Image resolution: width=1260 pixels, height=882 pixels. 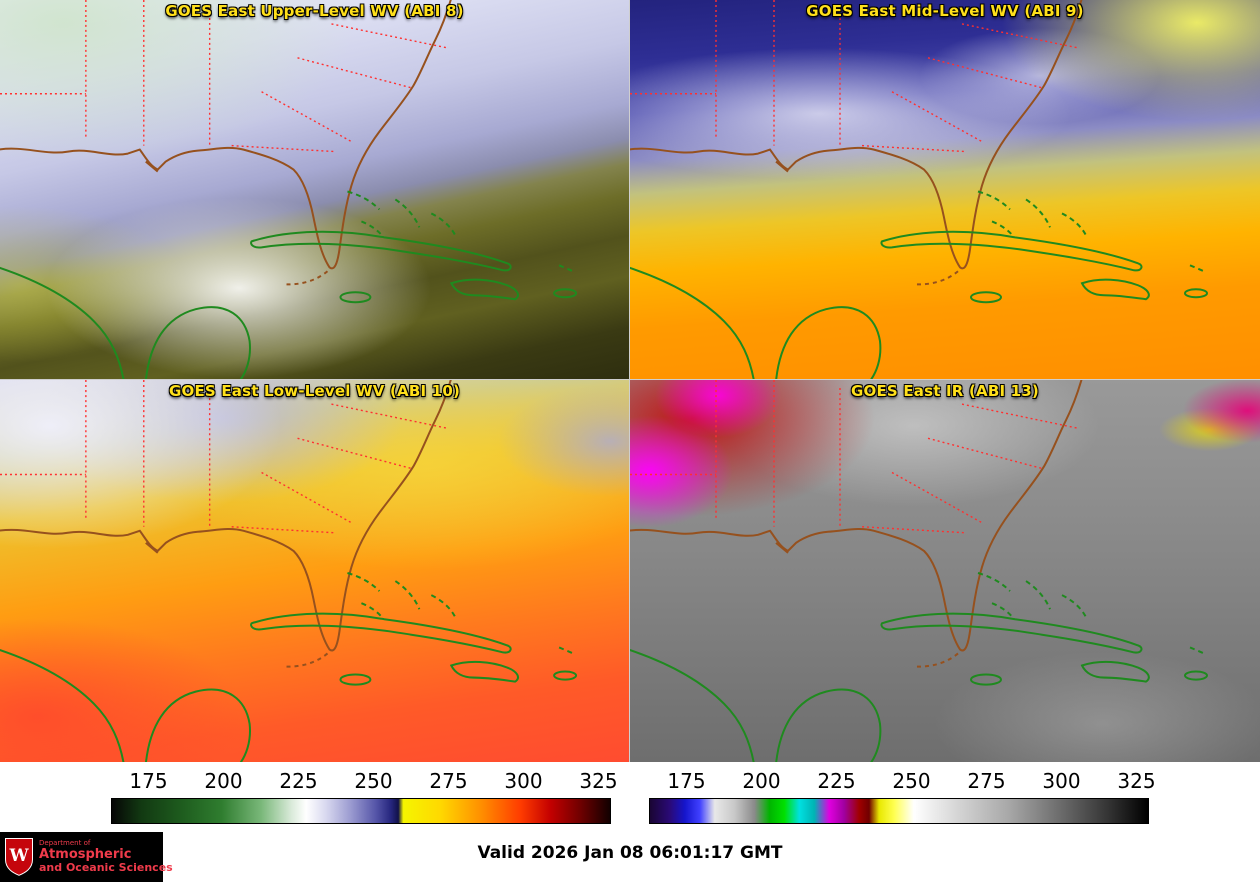 I want to click on panel-title-mid-level-wv: GOES East Mid-Level WV (ABI 9), so click(x=945, y=11).